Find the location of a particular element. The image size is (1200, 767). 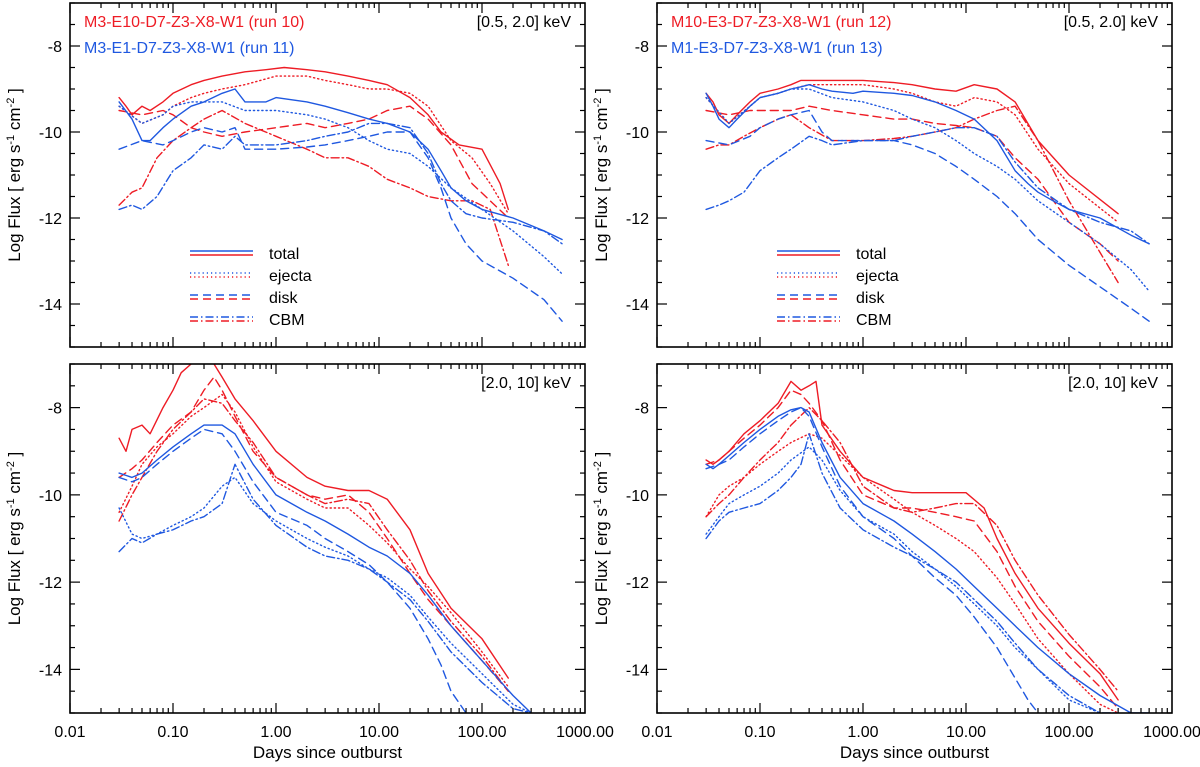

series-line-run-12-CBM is located at coordinates (912, 194).